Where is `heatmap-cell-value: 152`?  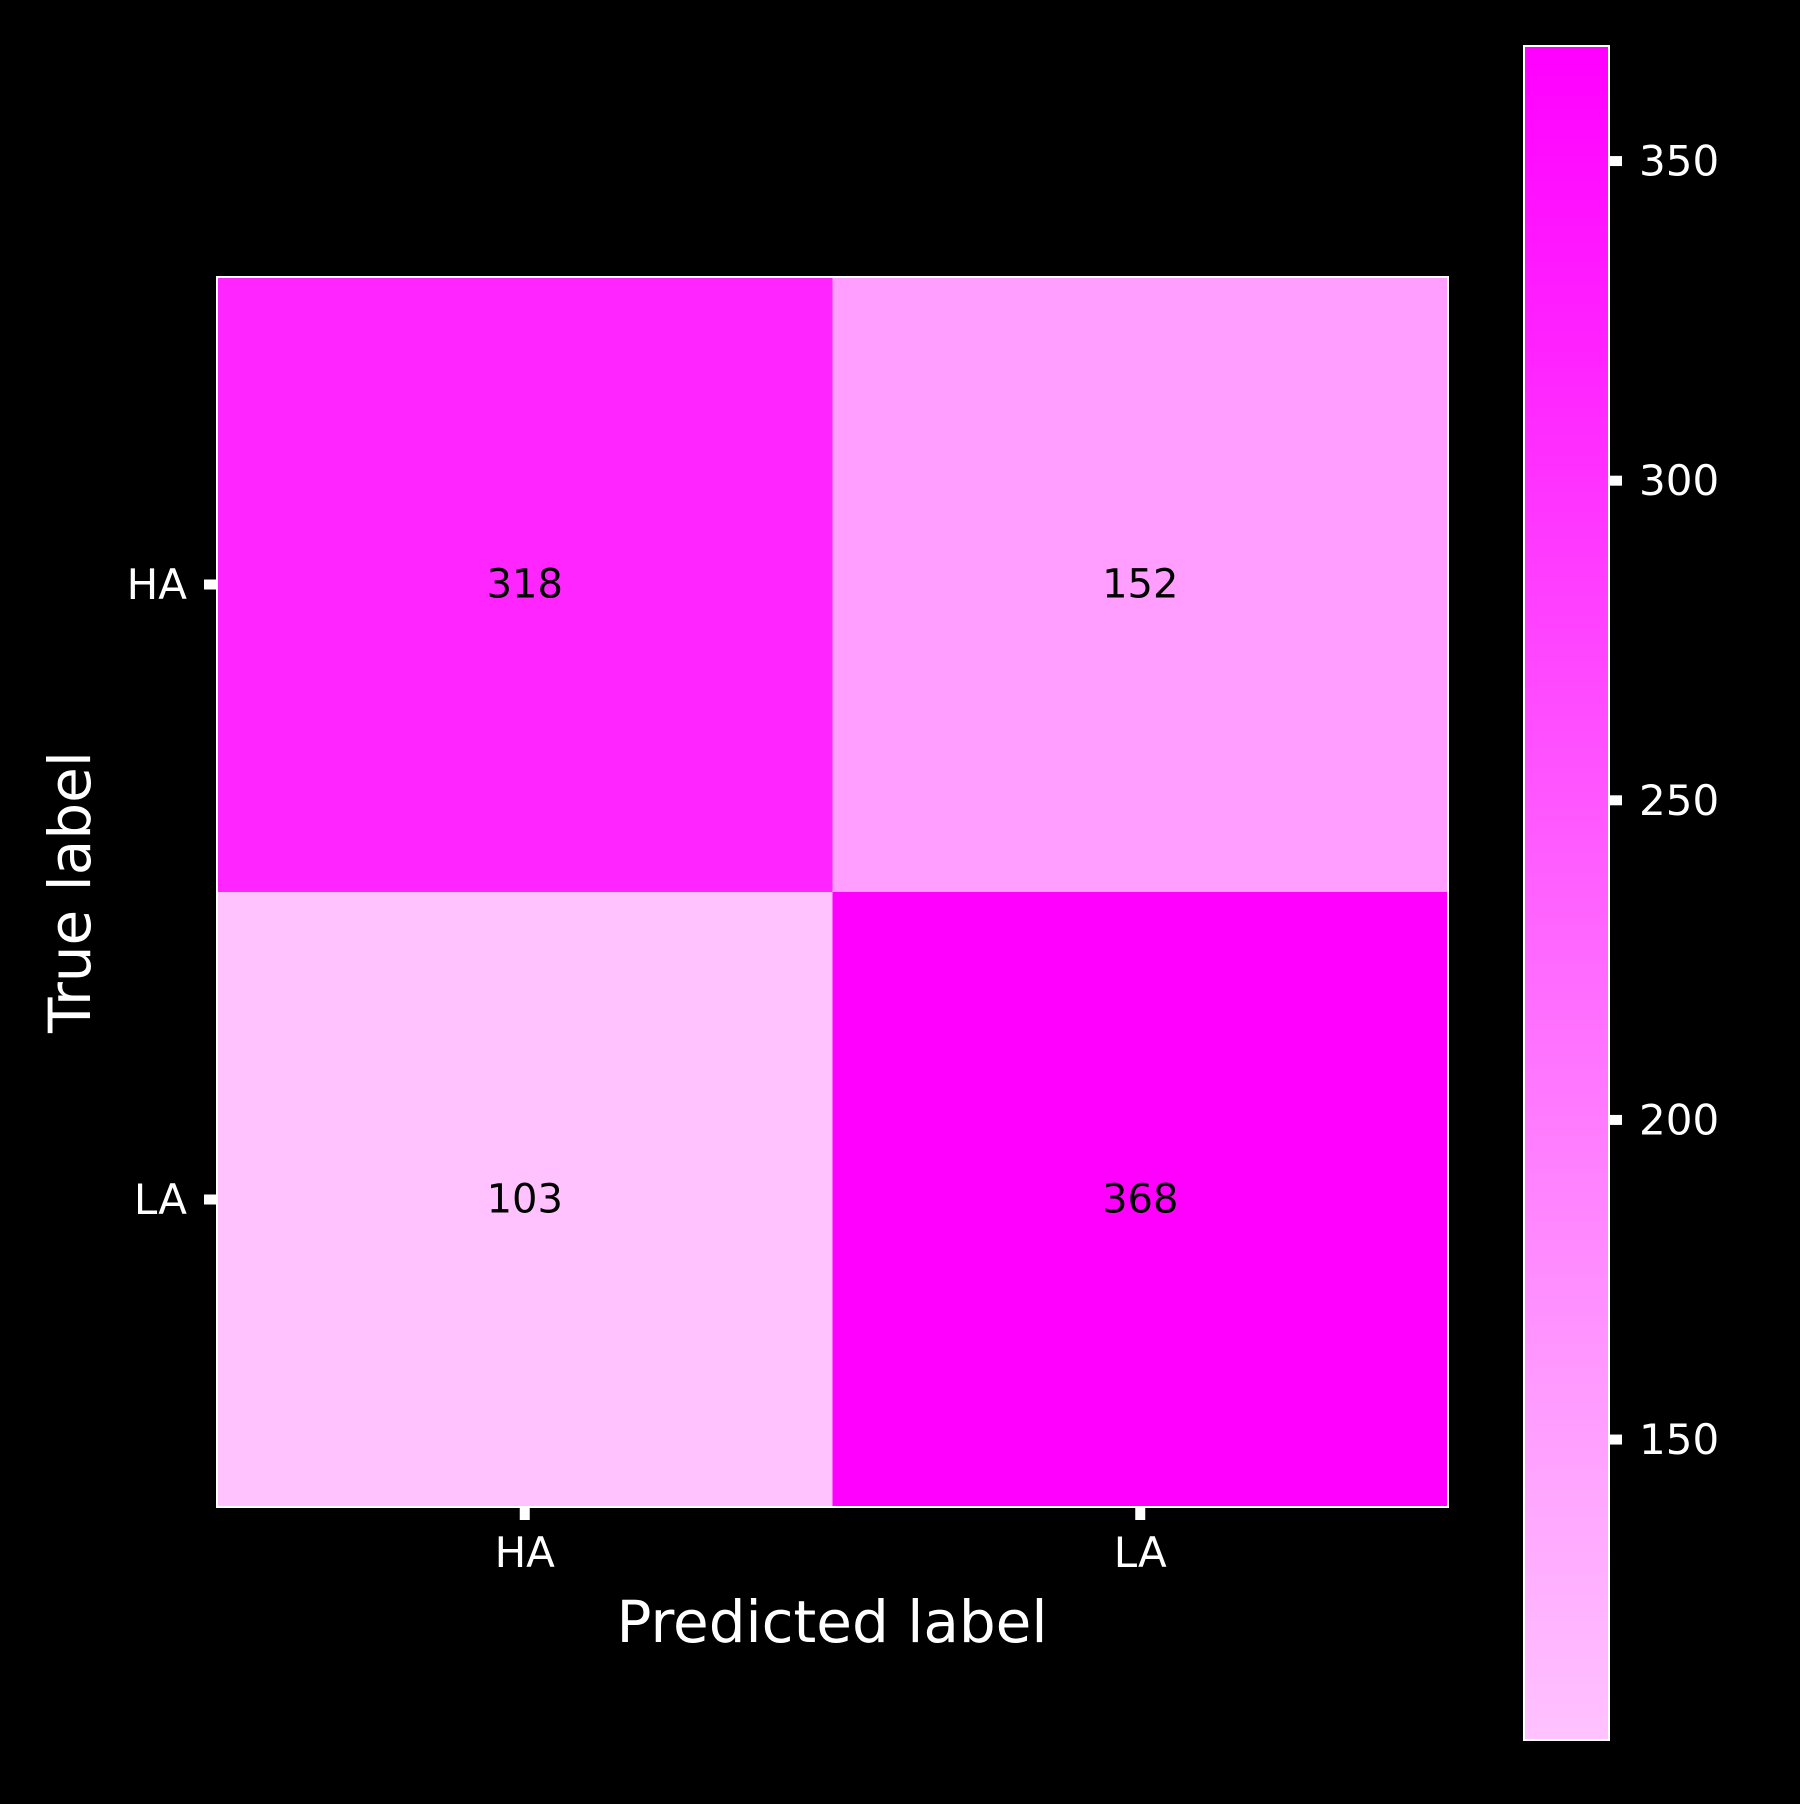 heatmap-cell-value: 152 is located at coordinates (1140, 585).